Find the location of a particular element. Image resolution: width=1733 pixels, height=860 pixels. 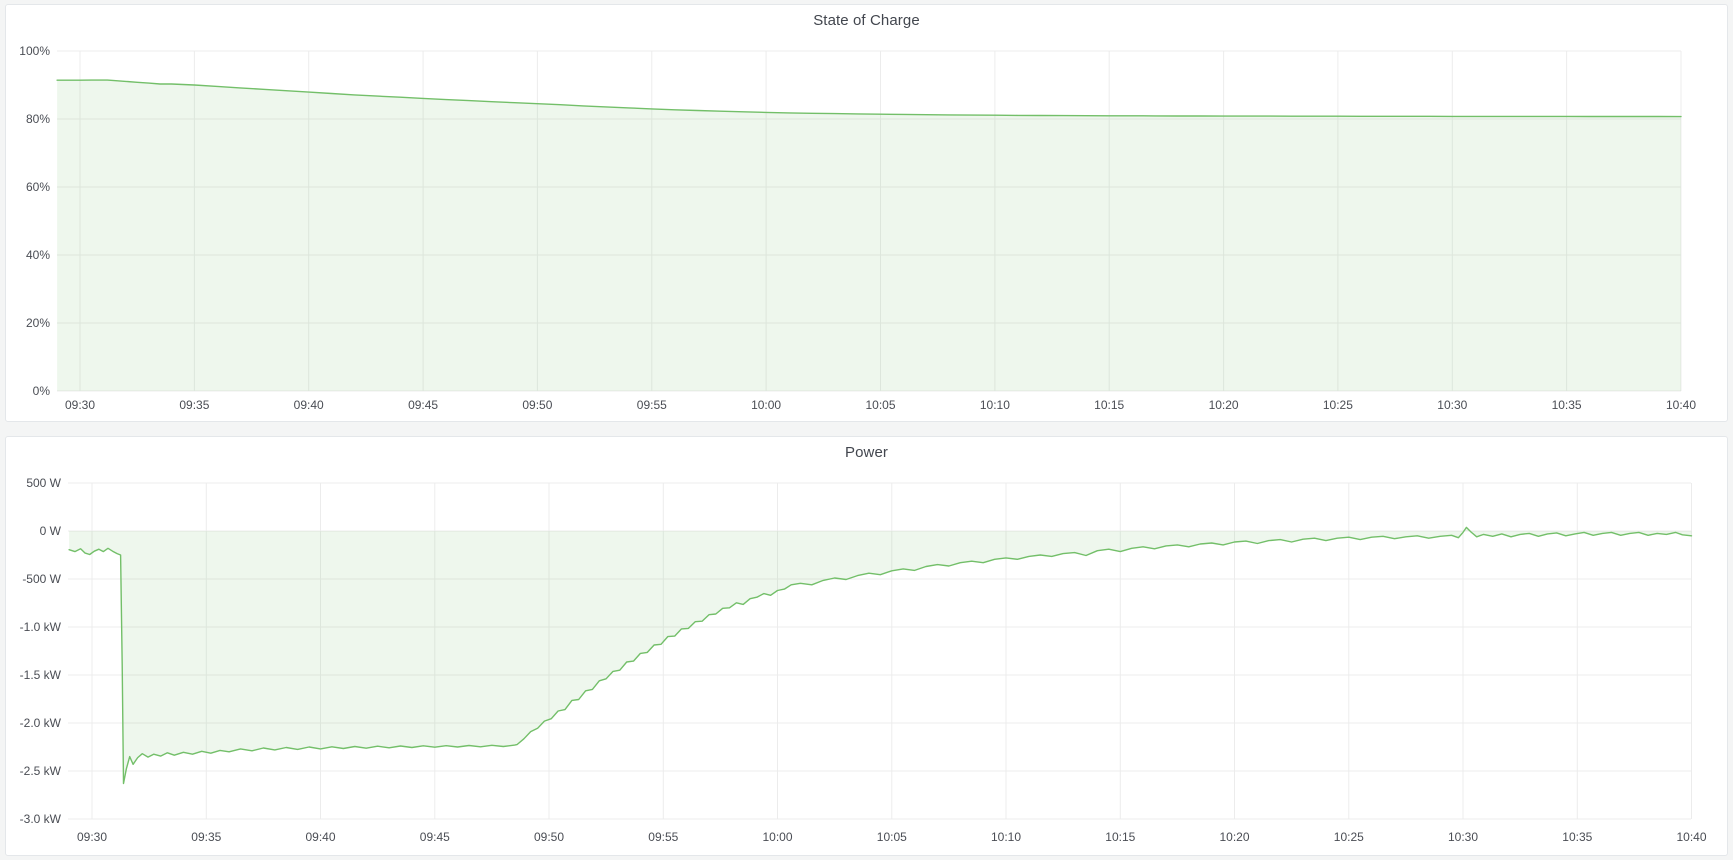

y-tick-label: 0% is located at coordinates (42, 391).